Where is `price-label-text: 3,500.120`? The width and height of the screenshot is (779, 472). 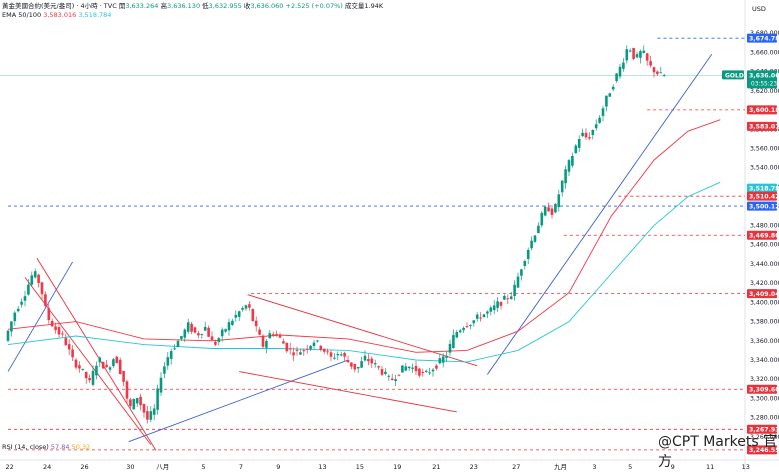 price-label-text: 3,500.120 is located at coordinates (764, 206).